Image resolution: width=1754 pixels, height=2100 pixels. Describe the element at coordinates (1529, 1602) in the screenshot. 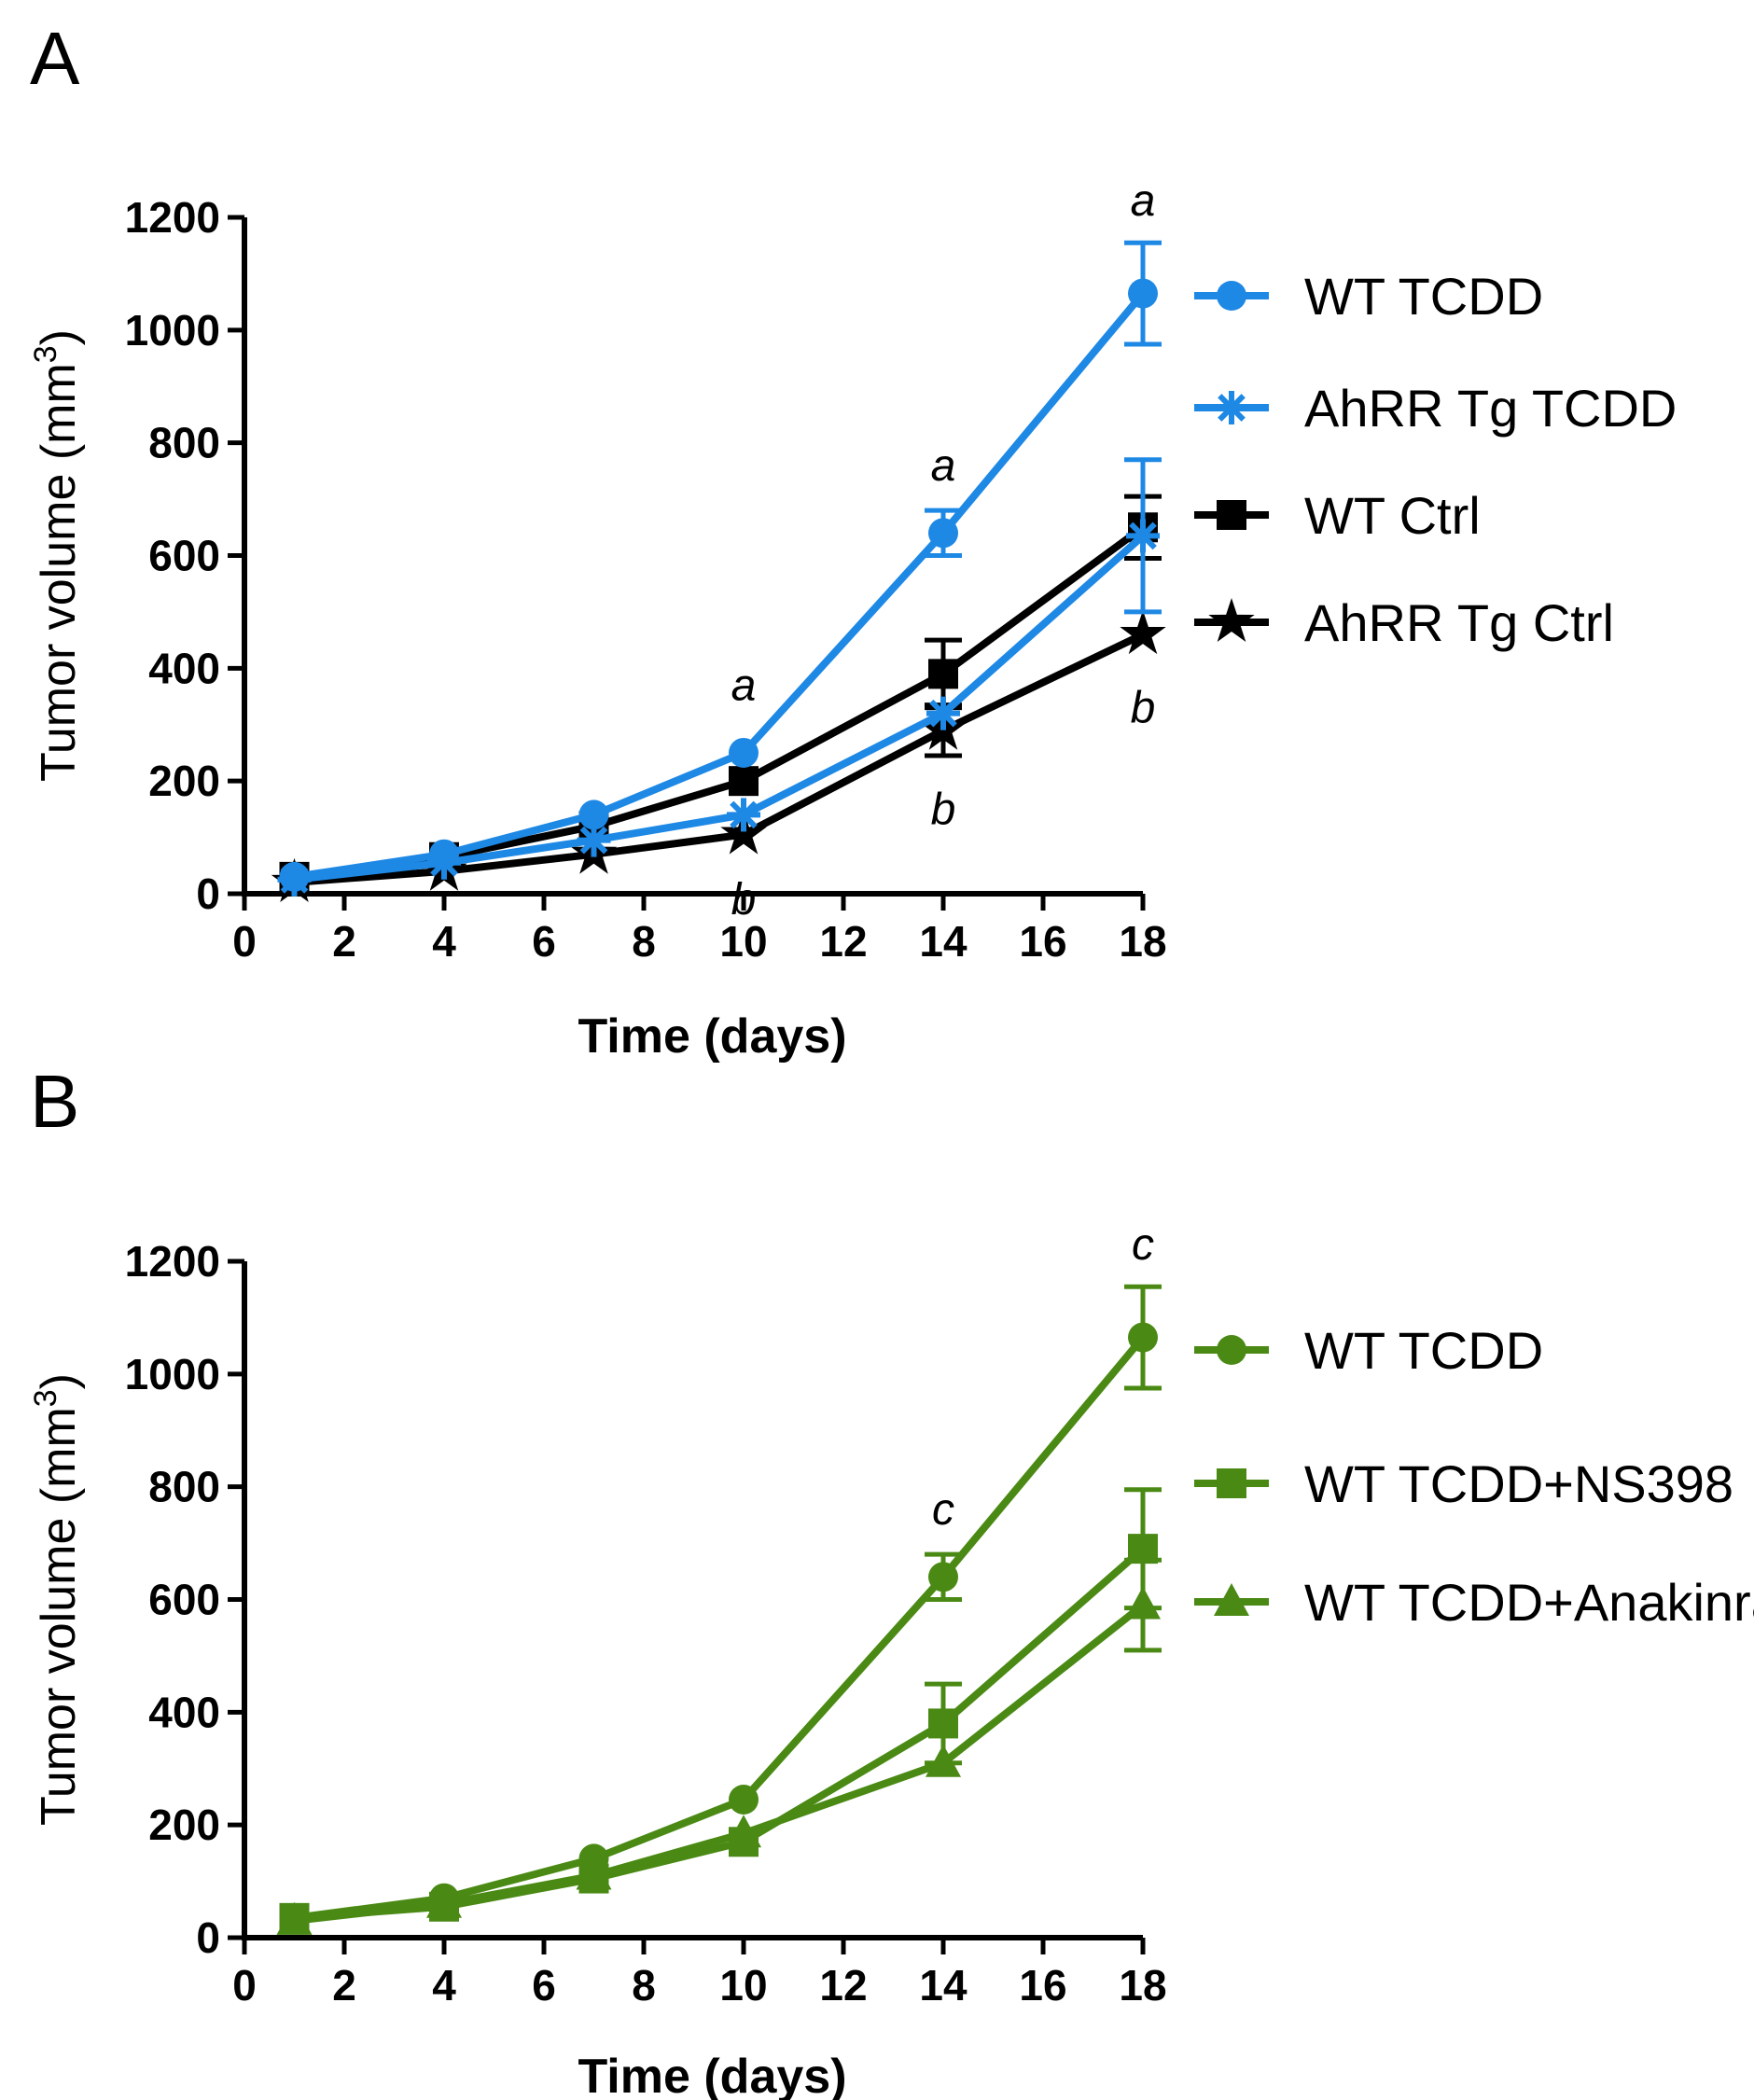

I see `legend-label: WT TCDD+Anakinra` at that location.